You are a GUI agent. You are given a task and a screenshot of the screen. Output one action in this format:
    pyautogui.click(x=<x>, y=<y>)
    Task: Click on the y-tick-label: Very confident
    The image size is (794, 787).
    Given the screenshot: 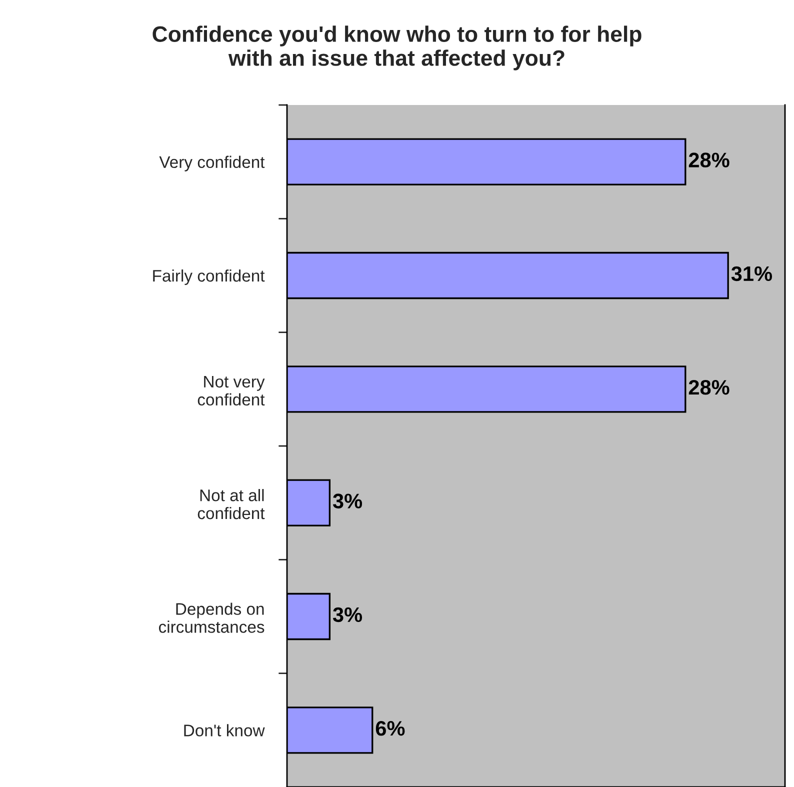 What is the action you would take?
    pyautogui.click(x=212, y=164)
    